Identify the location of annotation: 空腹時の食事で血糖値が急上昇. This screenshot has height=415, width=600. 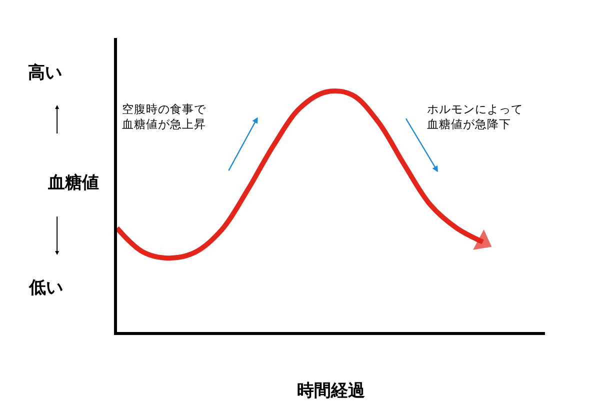
(164, 116).